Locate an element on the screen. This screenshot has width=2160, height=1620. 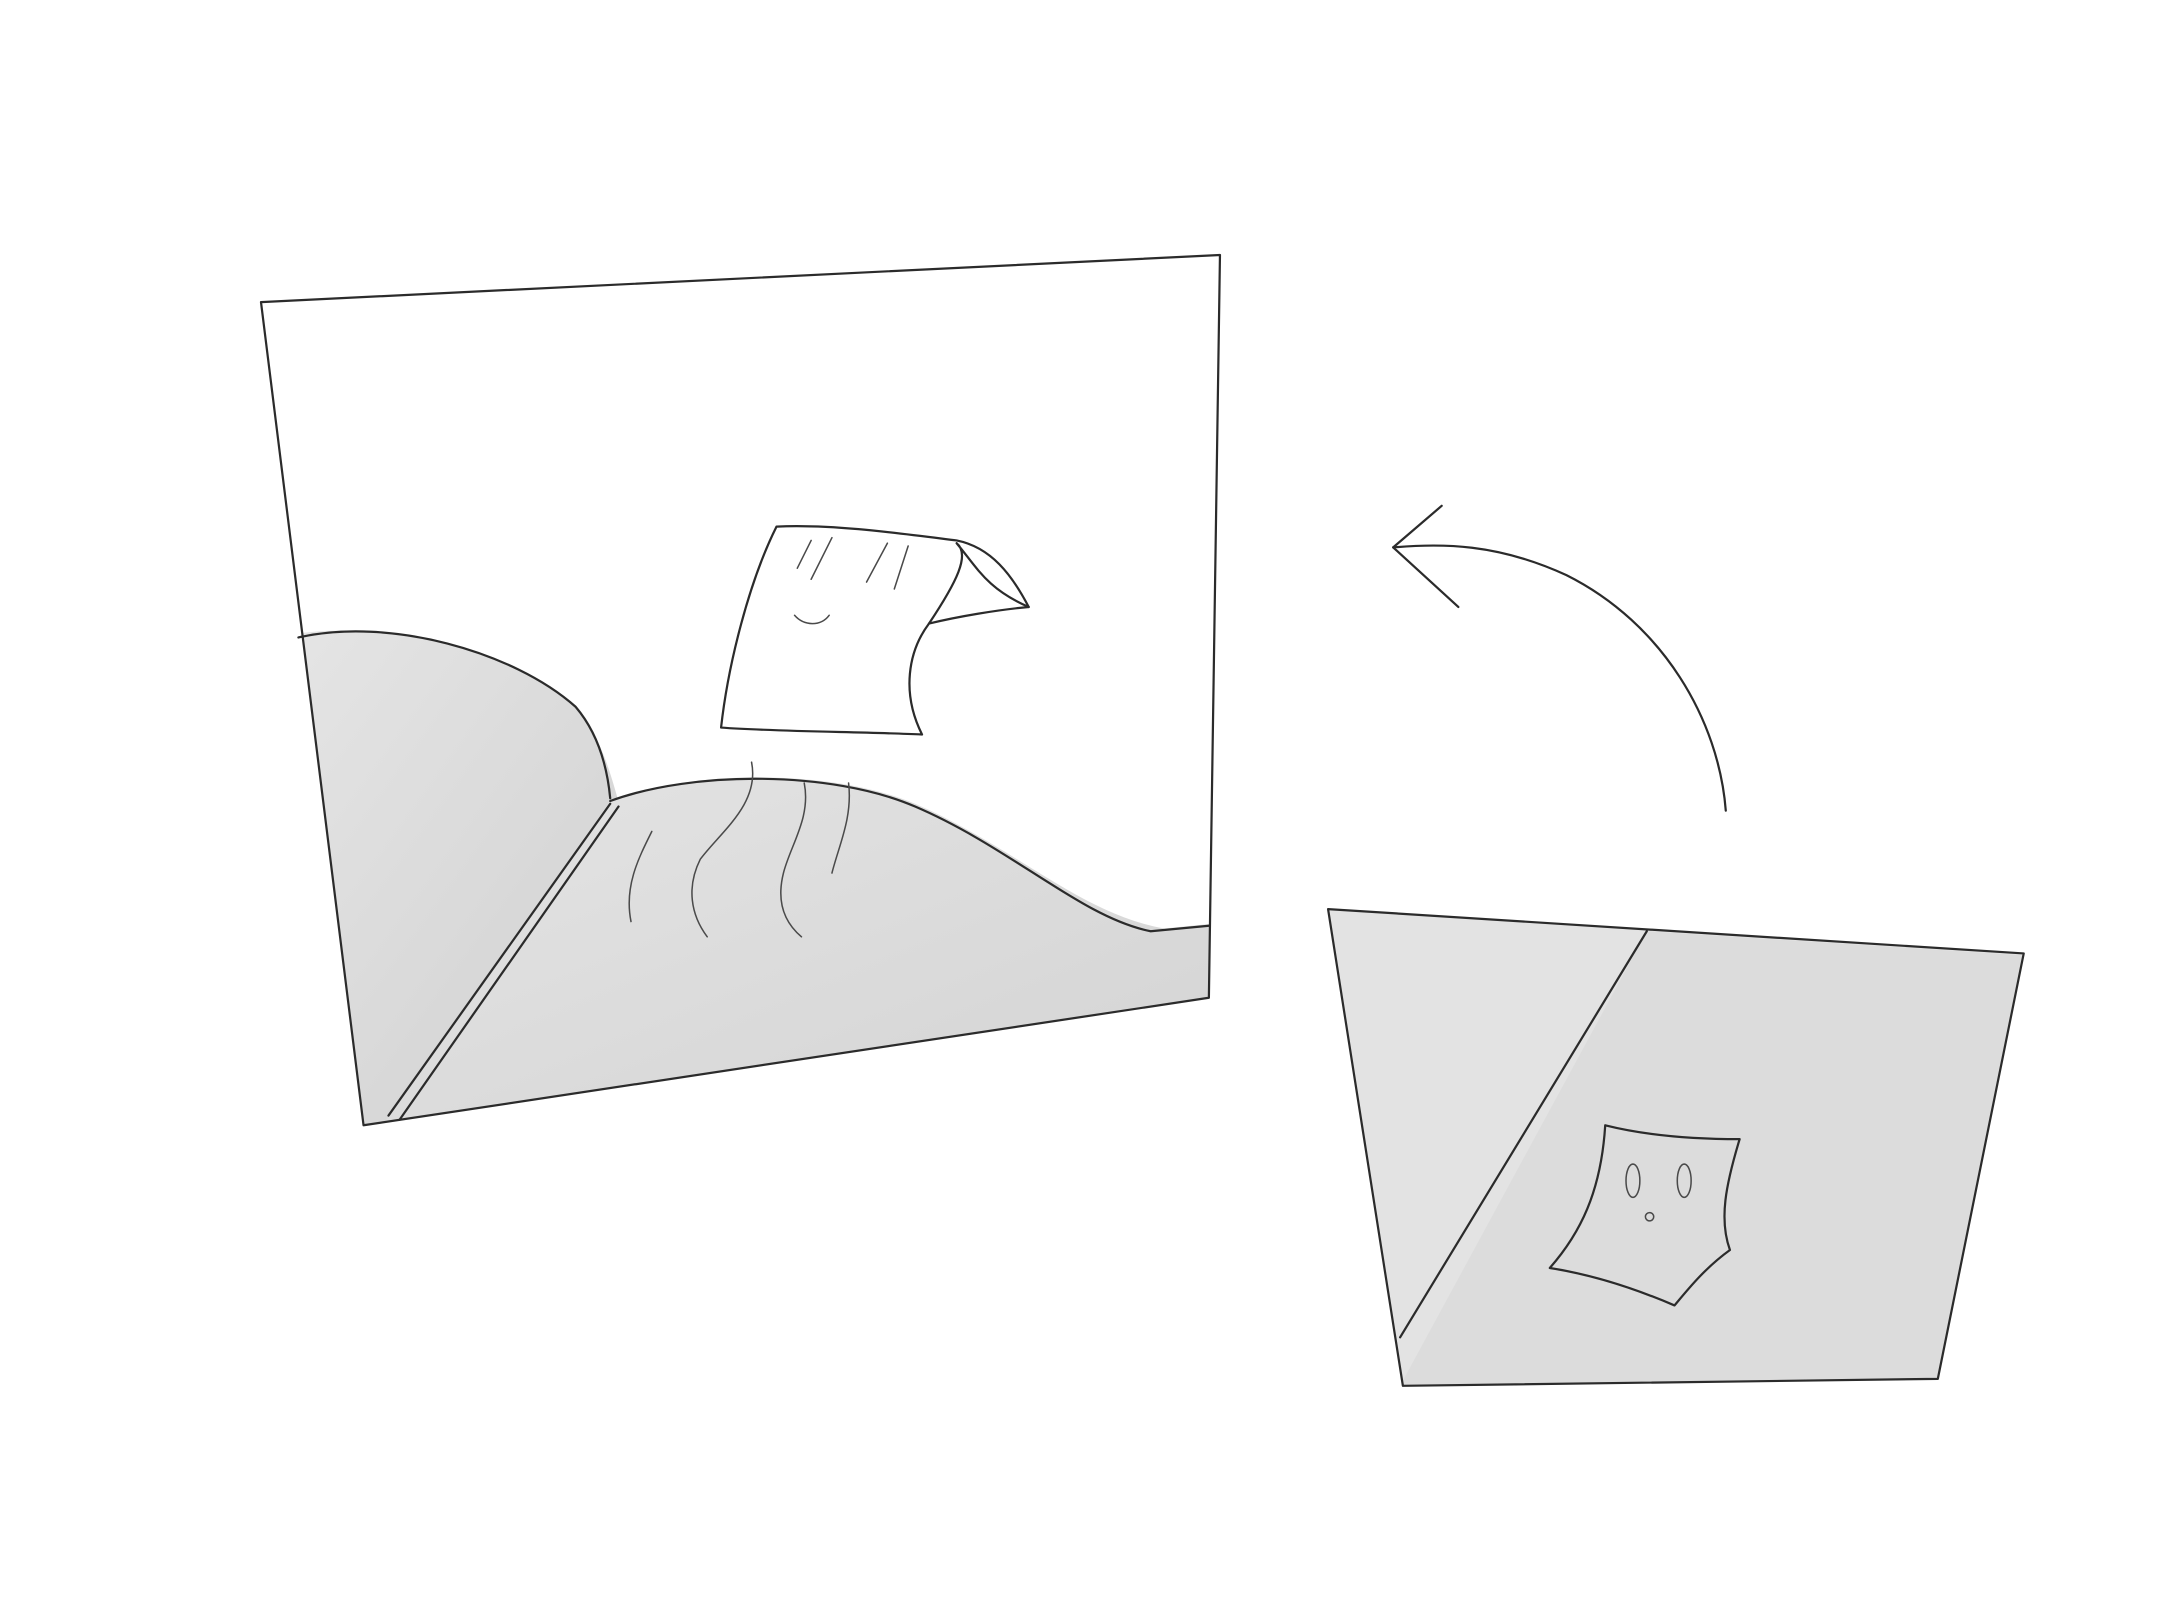
panel-frame is located at coordinates (1675, 1147).